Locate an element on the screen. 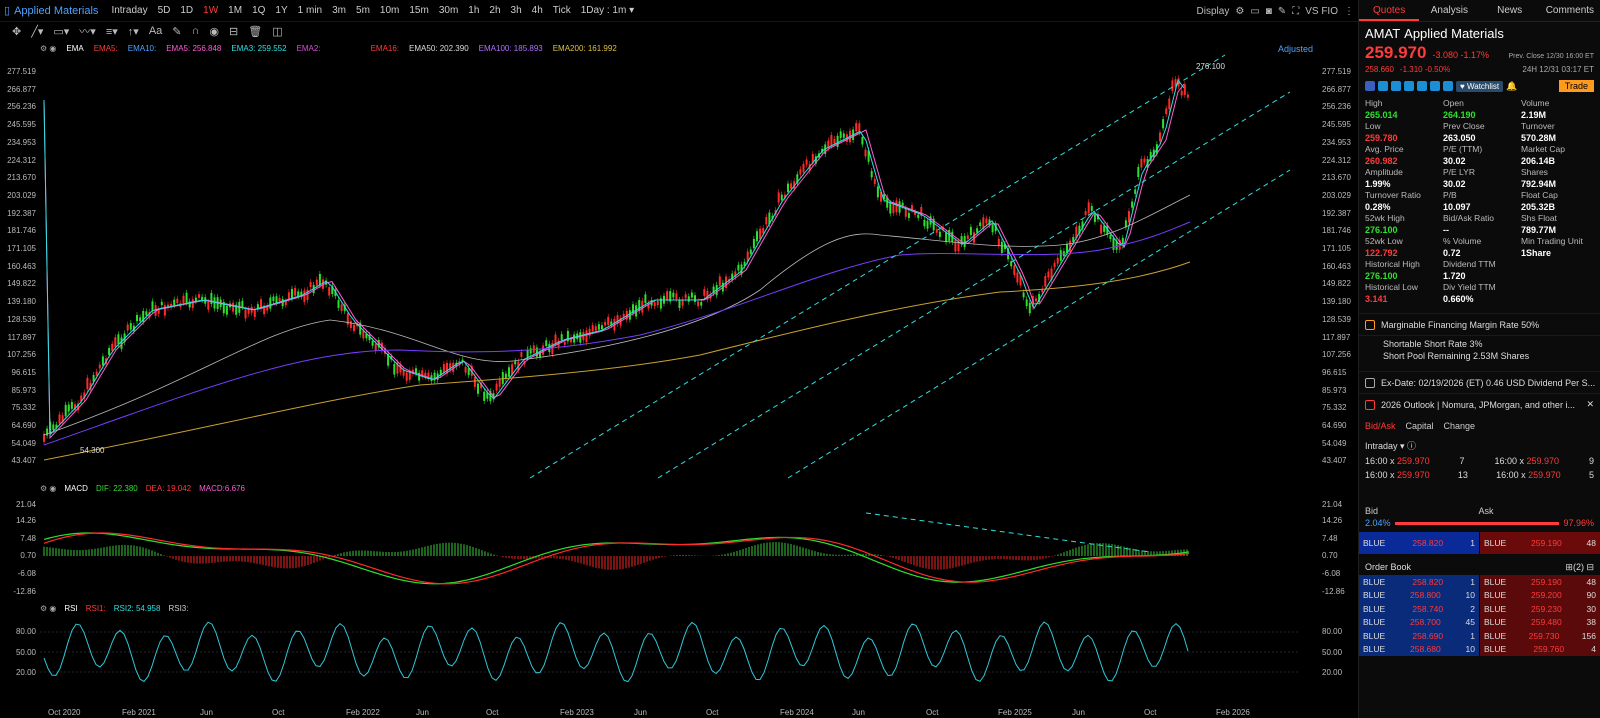  bidtab-0: Bid/Ask is located at coordinates (1380, 426).